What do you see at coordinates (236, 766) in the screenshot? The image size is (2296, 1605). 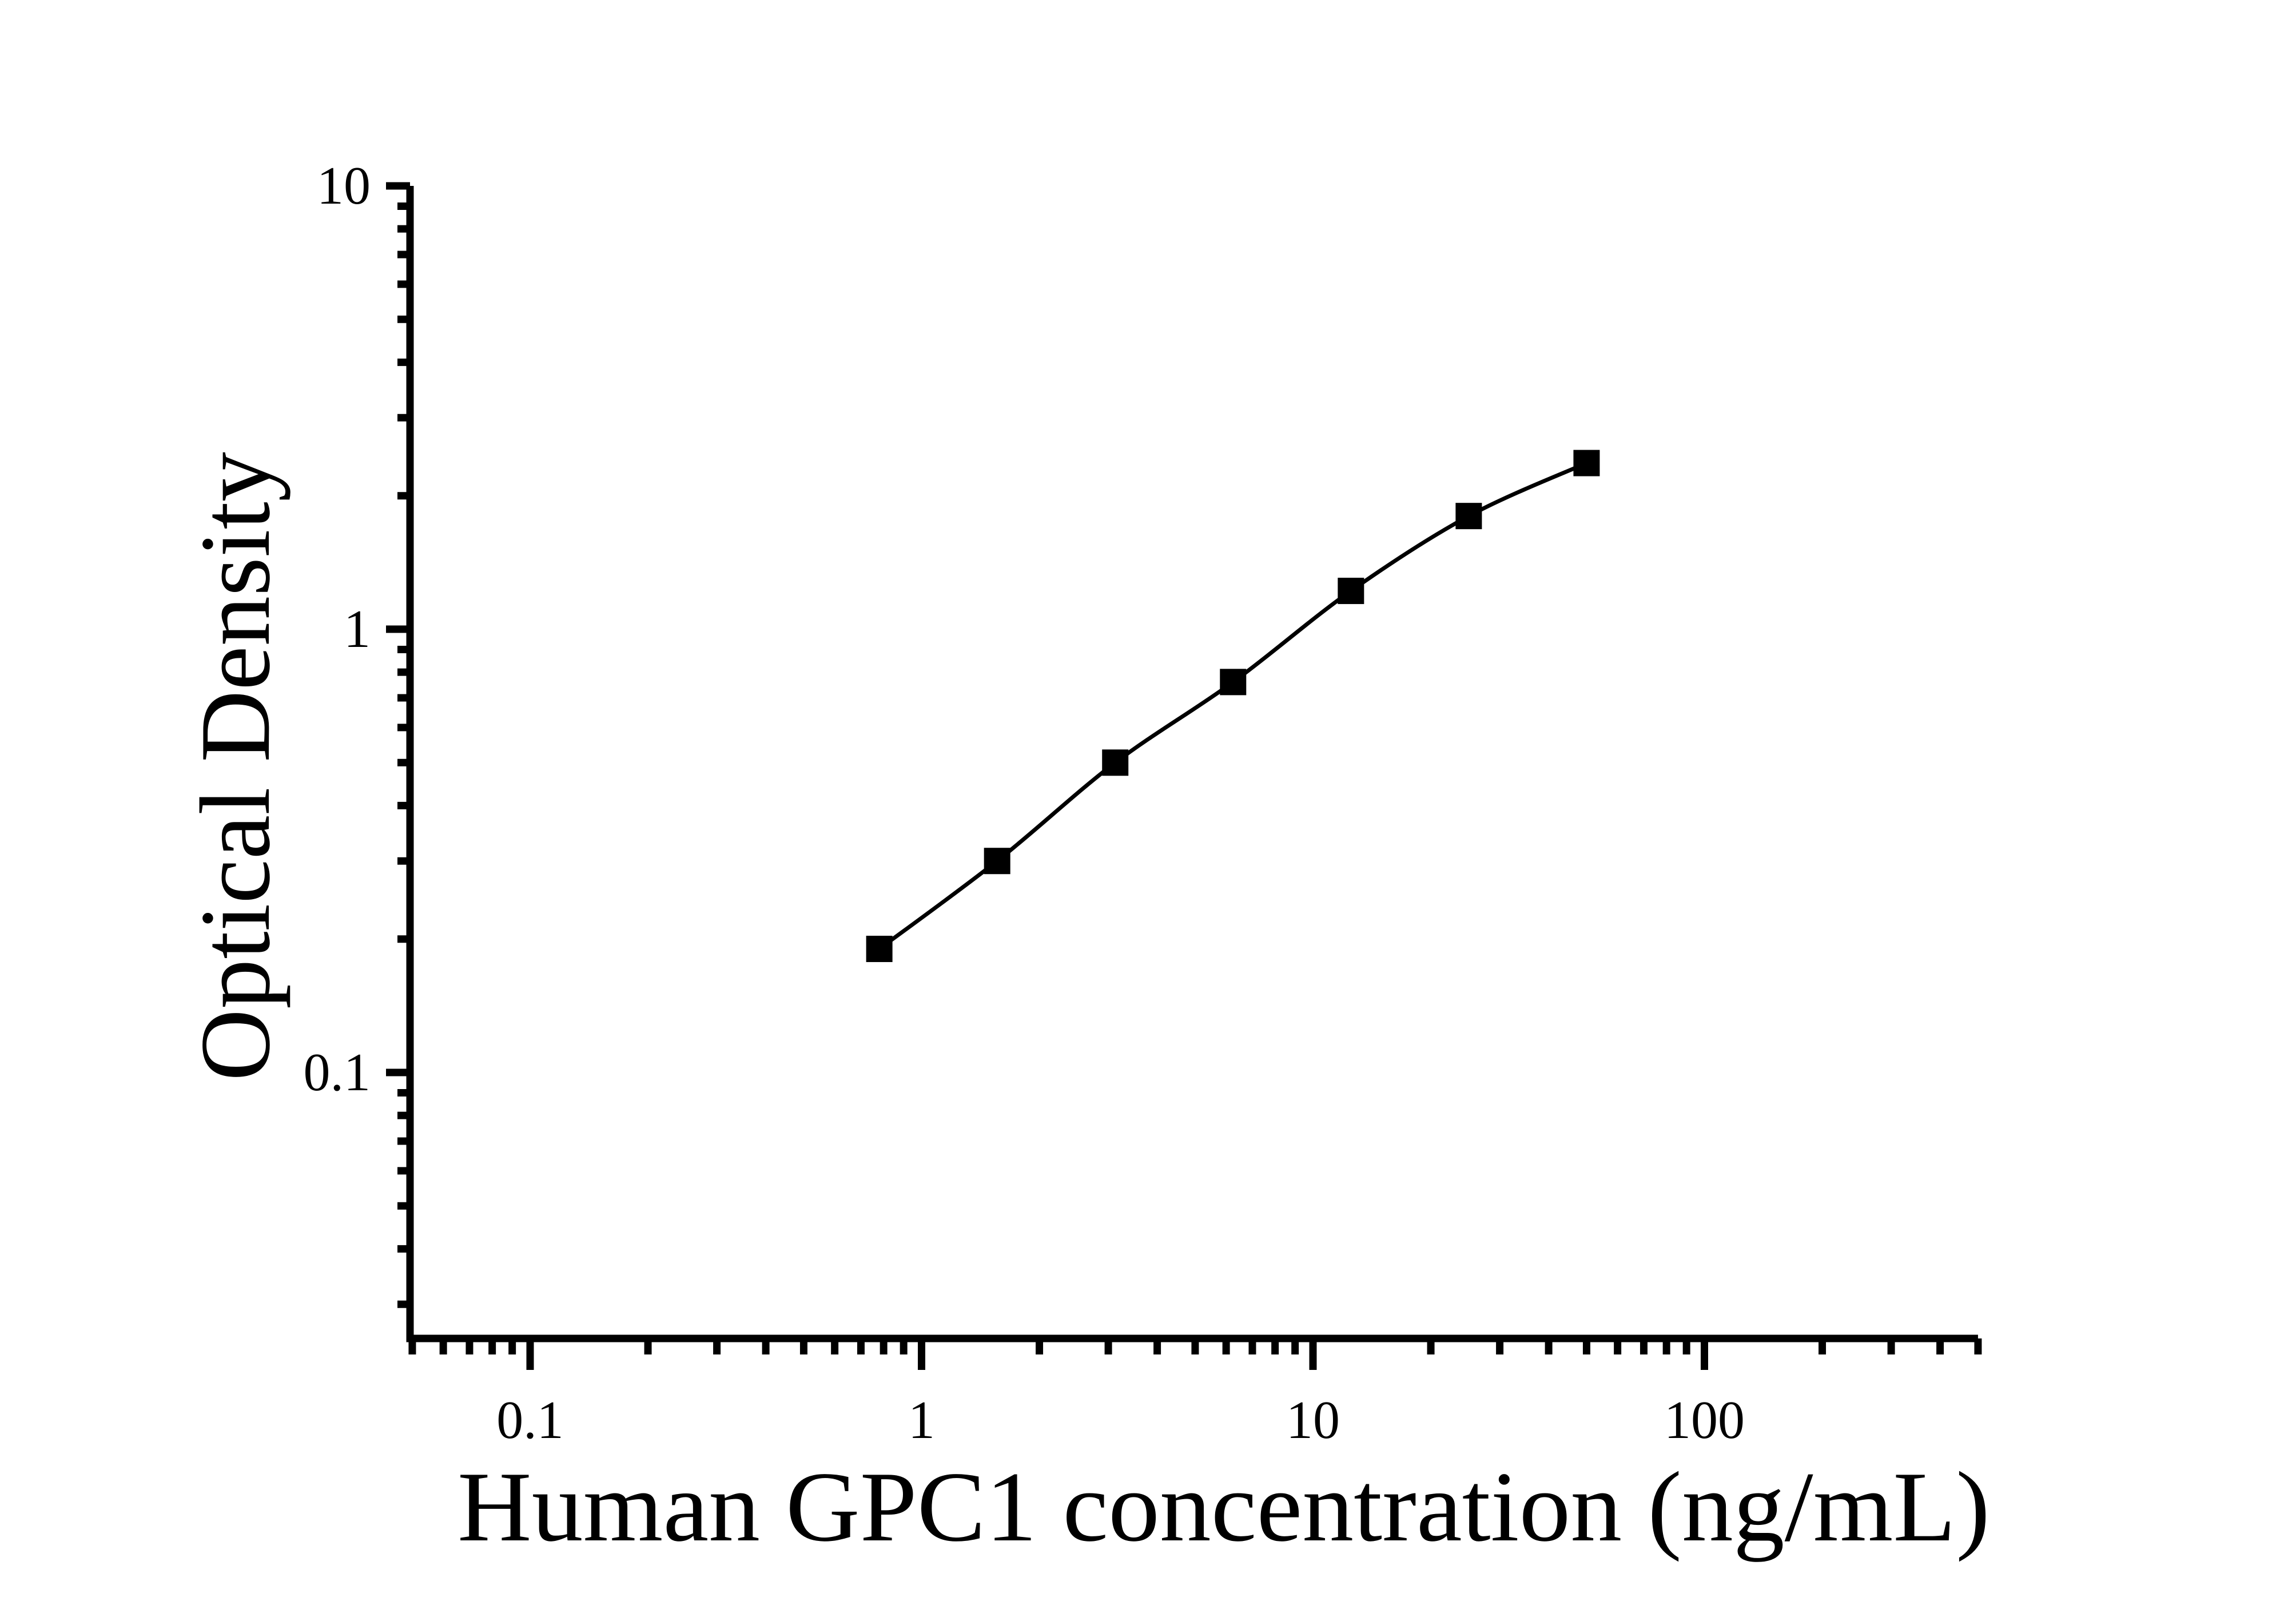 I see `y-axis-title: Optical Density` at bounding box center [236, 766].